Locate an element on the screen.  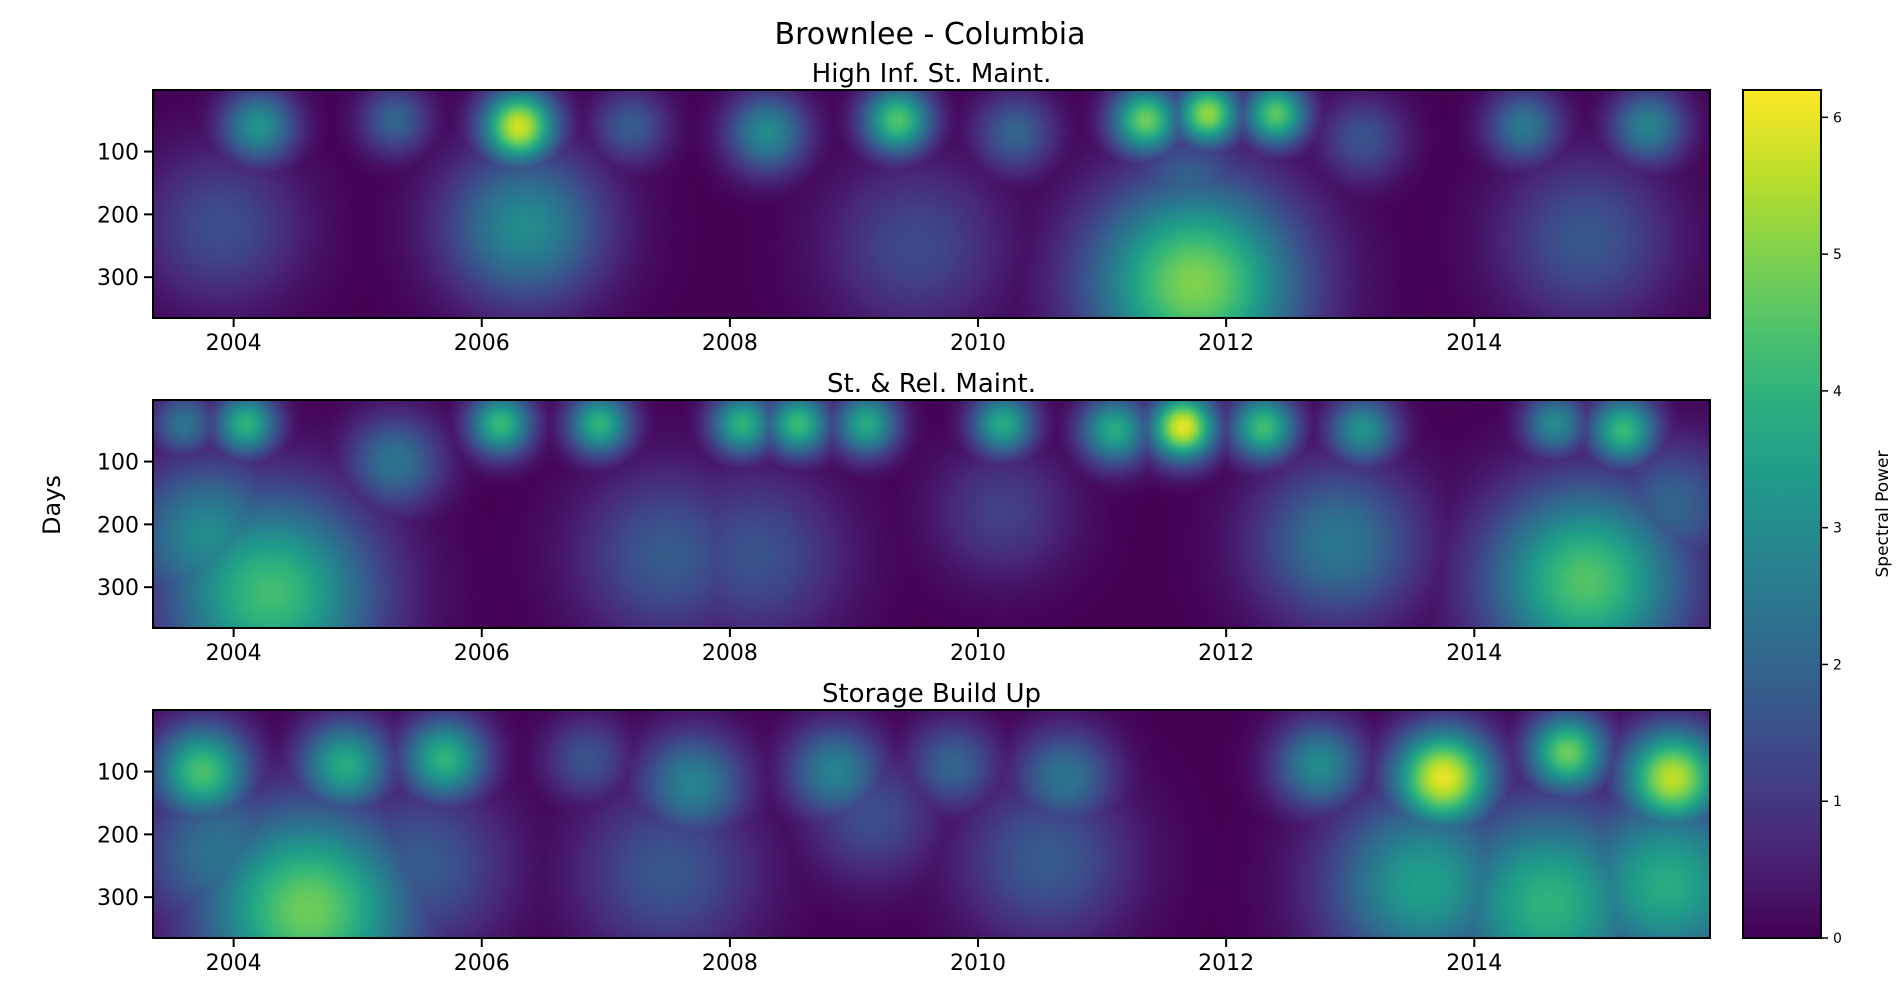
colorbar-tick-label: 5 is located at coordinates (1837, 255).